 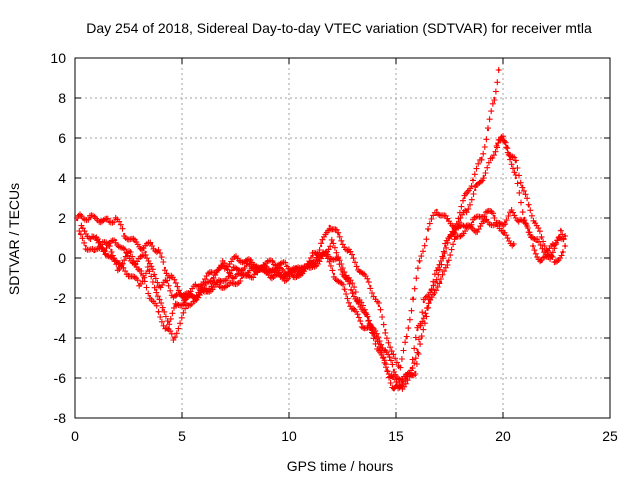 What do you see at coordinates (396, 436) in the screenshot?
I see `x-tick-label: 15` at bounding box center [396, 436].